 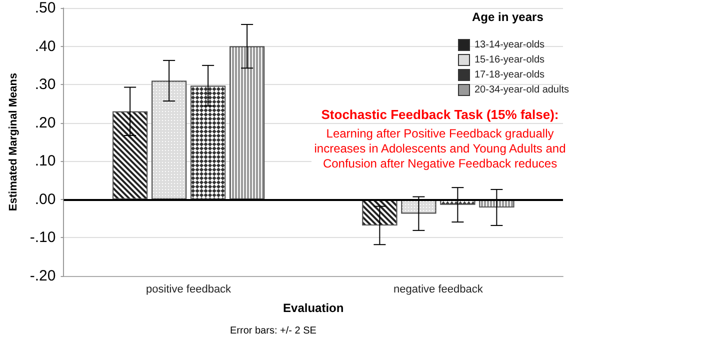 What do you see at coordinates (45, 123) in the screenshot?
I see `y-tick-label: .20` at bounding box center [45, 123].